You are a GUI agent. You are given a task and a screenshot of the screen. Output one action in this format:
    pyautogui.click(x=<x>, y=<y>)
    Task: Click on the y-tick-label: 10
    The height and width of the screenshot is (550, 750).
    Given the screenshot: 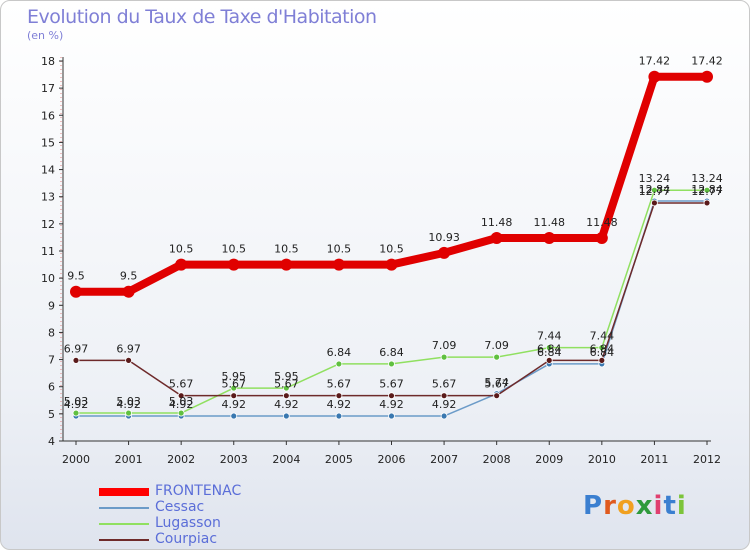 What is the action you would take?
    pyautogui.click(x=48, y=278)
    